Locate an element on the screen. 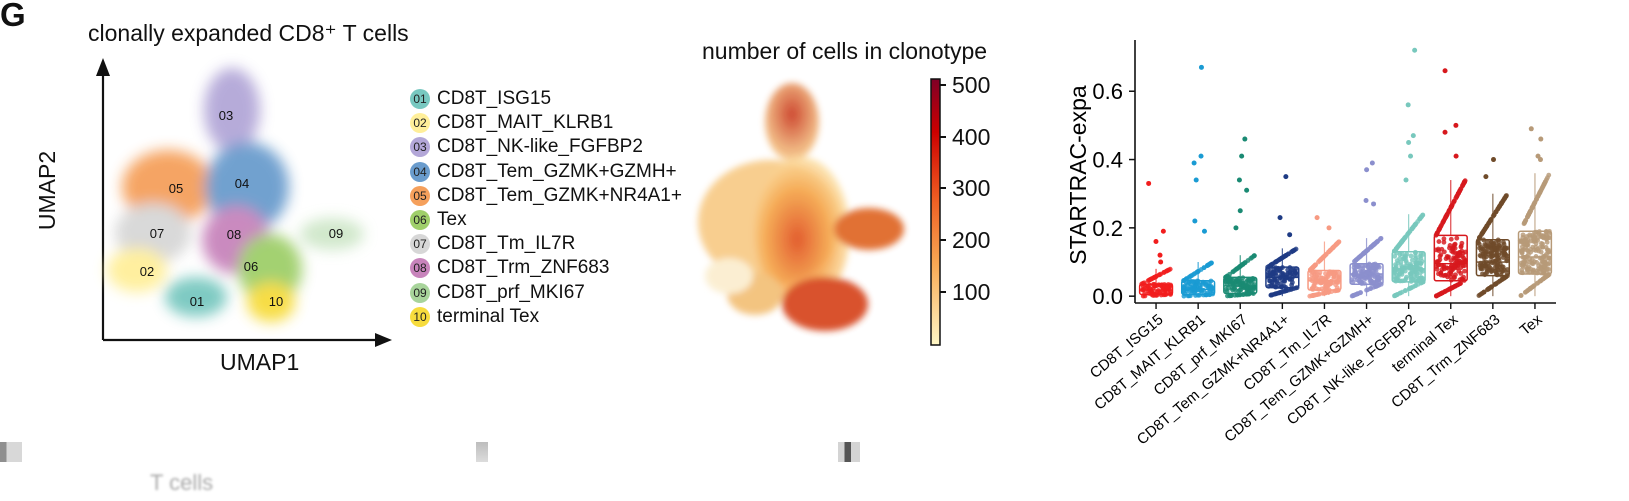 This screenshot has width=1629, height=501. legend-label: Tex is located at coordinates (452, 220).